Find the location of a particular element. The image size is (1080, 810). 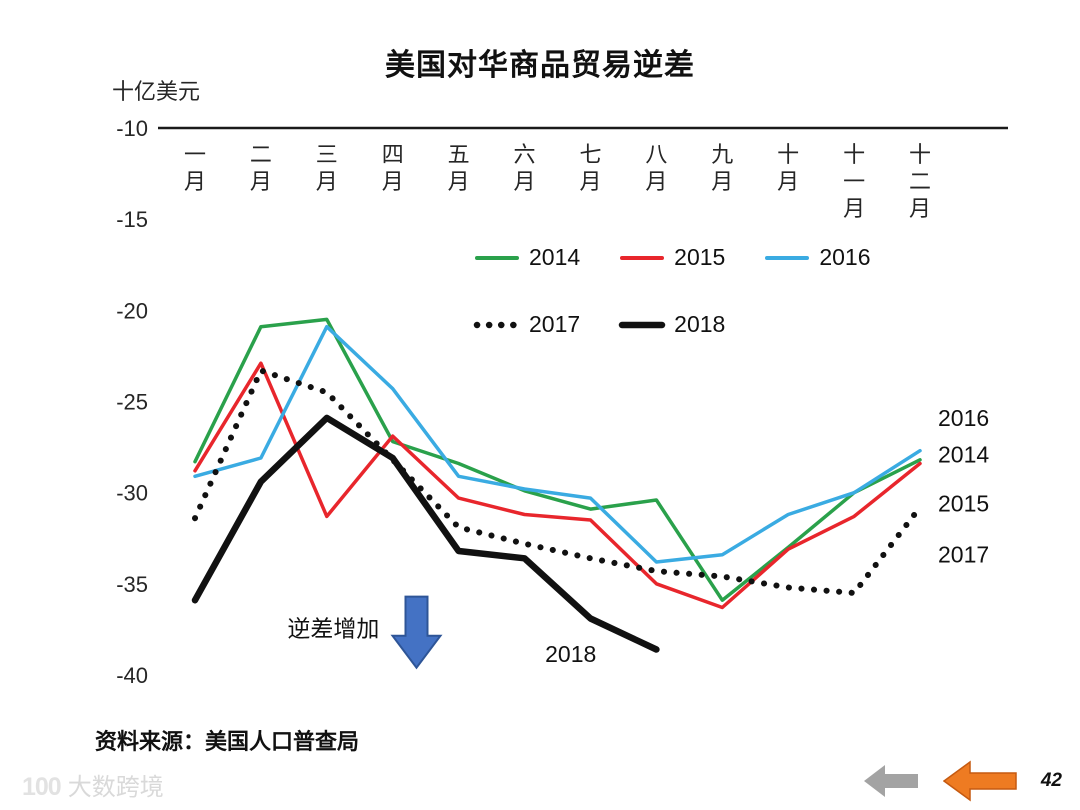

y-axis-unit-label: 十亿美元 is located at coordinates (156, 91).